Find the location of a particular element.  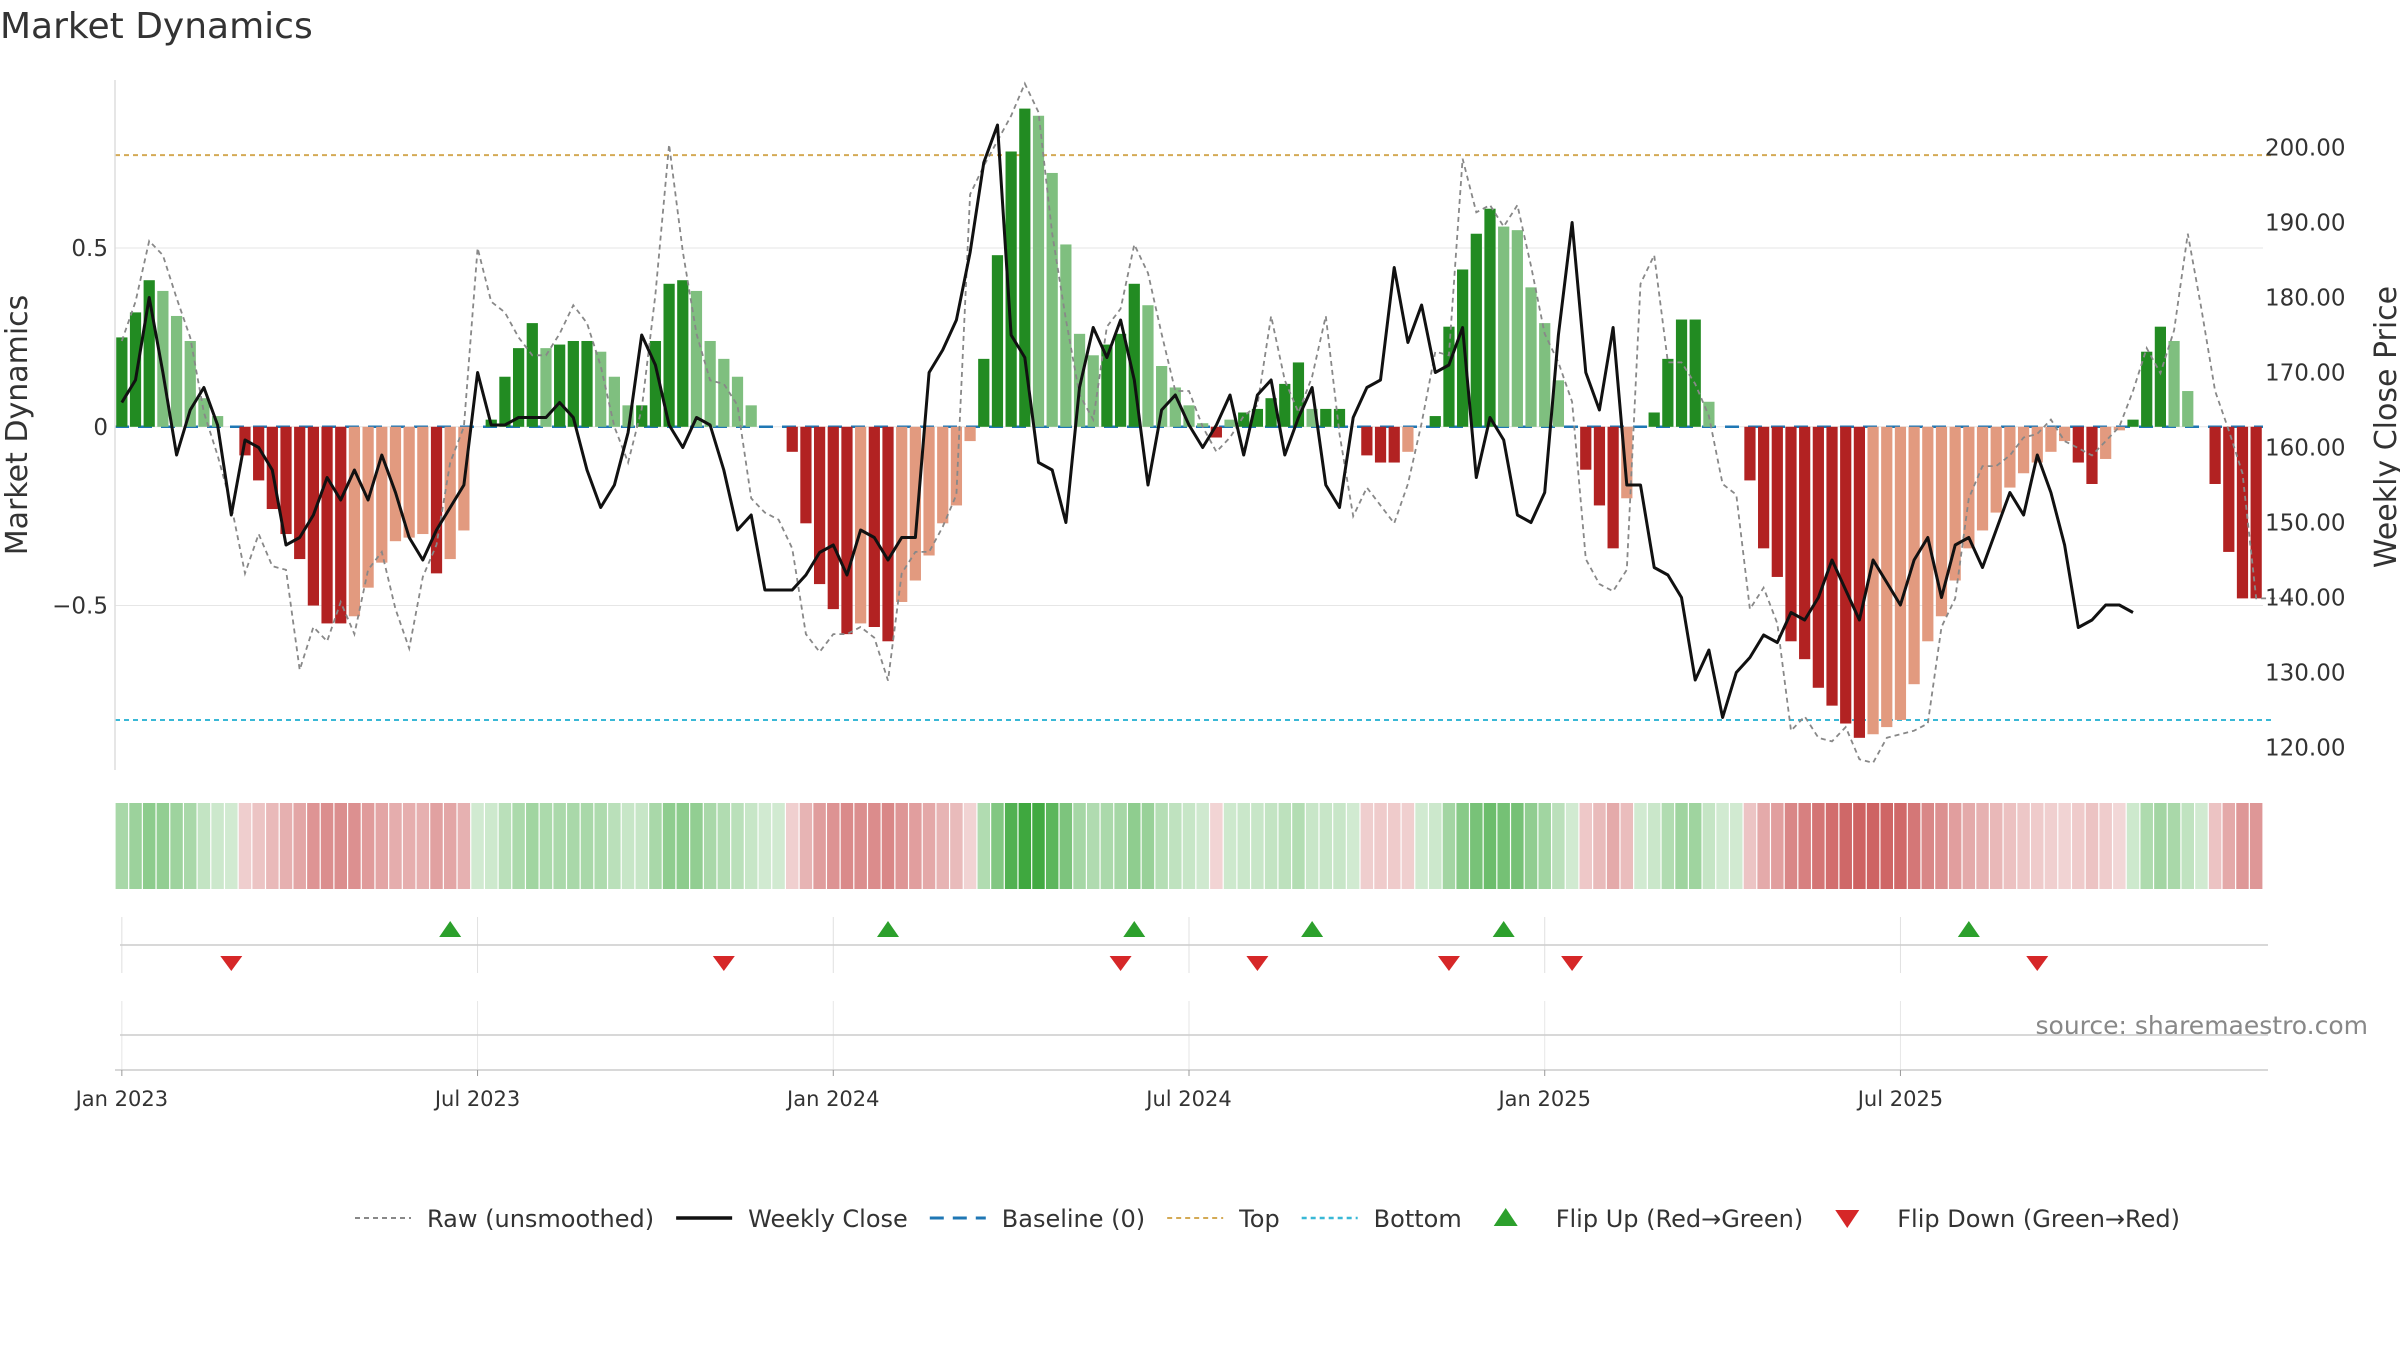

legend-swatch is located at coordinates (1847, 1219).